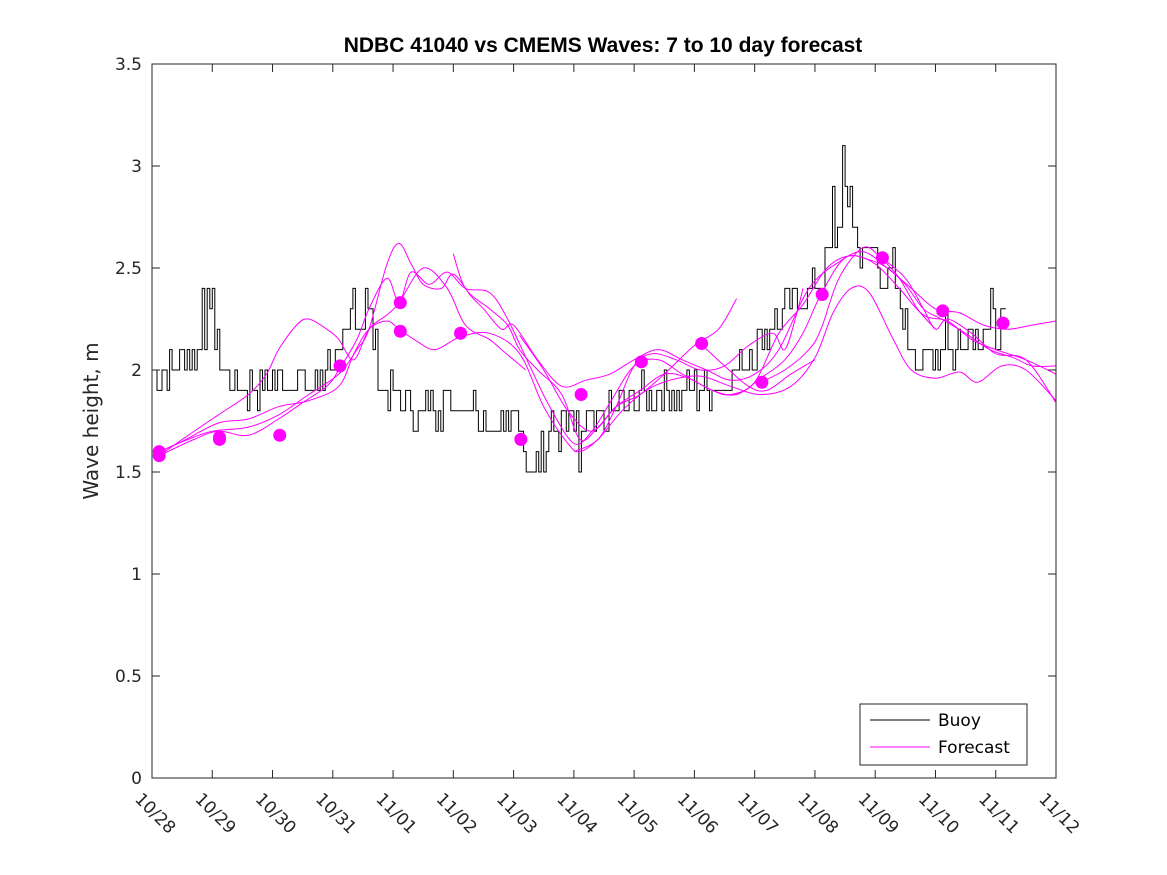 The image size is (1167, 875). Describe the element at coordinates (128, 677) in the screenshot. I see `y-tick-label: 0.5` at that location.